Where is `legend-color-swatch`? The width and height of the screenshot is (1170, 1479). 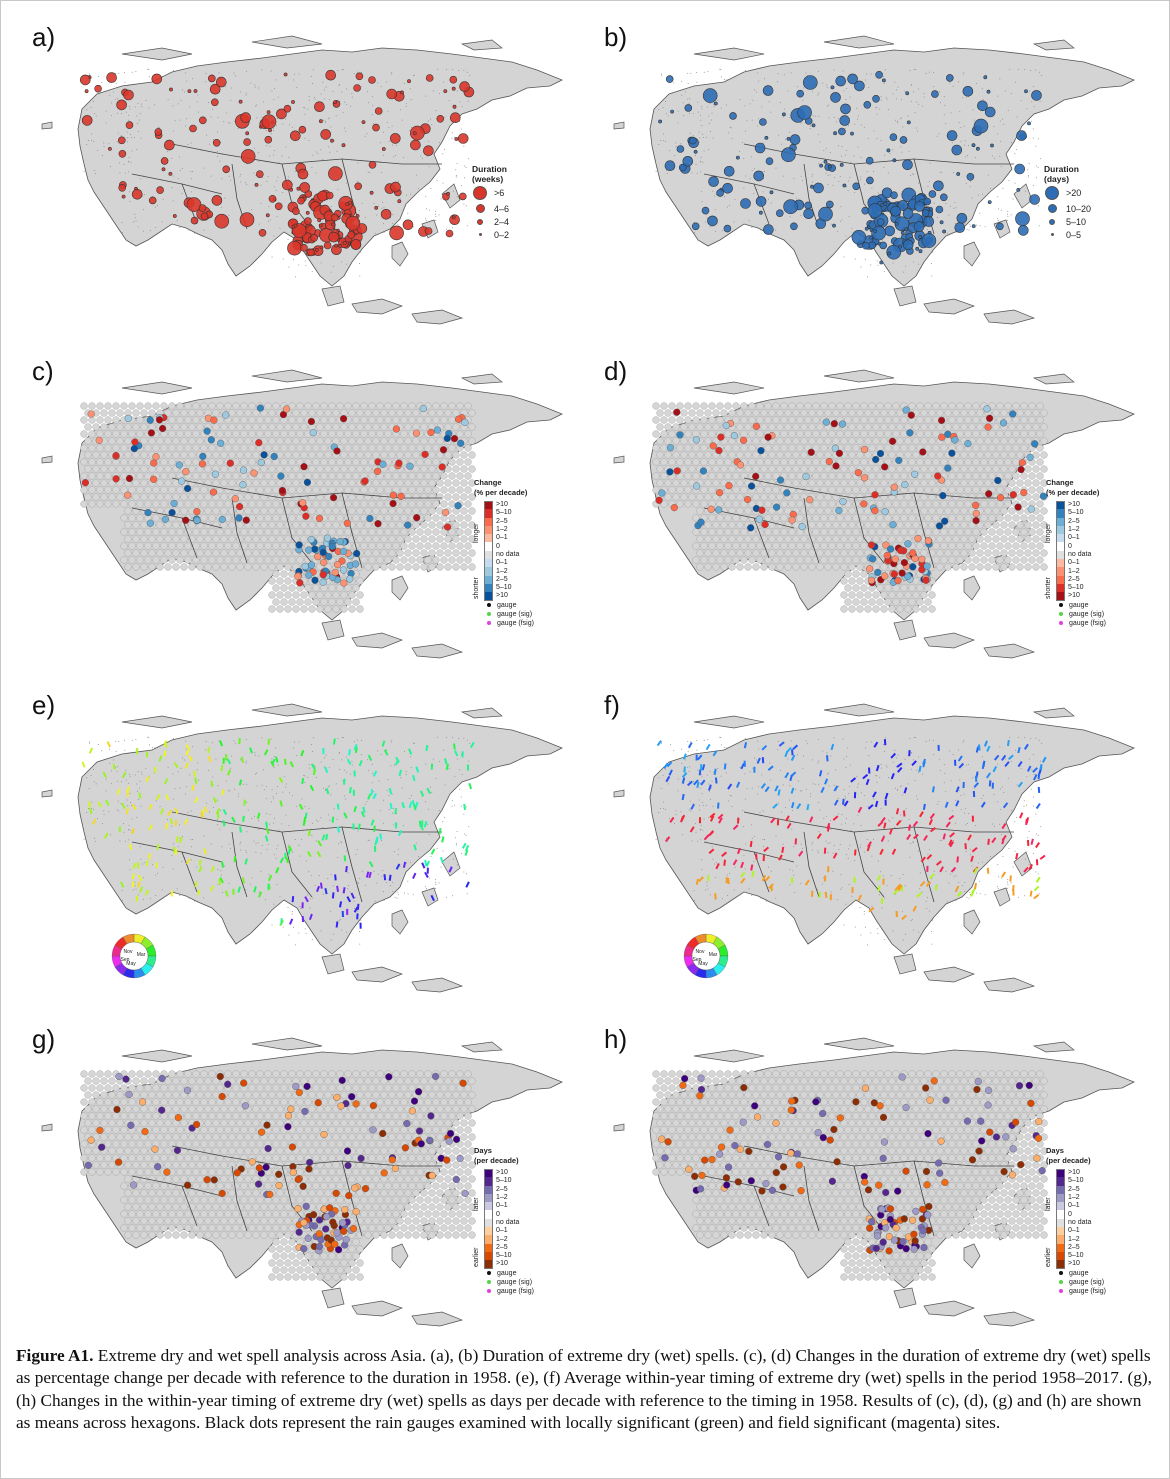
legend-color-swatch is located at coordinates (1060, 596).